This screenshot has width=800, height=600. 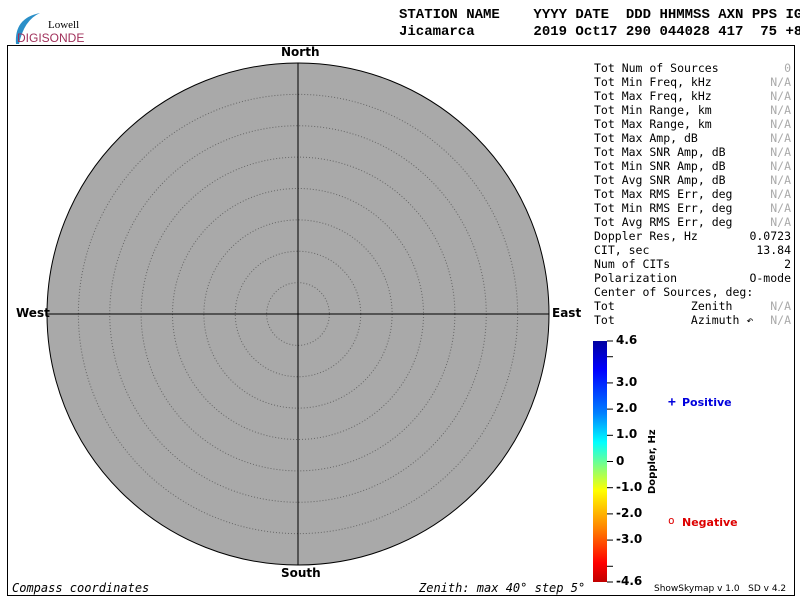 What do you see at coordinates (629, 539) in the screenshot?
I see `colorbar-tick-label: -3.0` at bounding box center [629, 539].